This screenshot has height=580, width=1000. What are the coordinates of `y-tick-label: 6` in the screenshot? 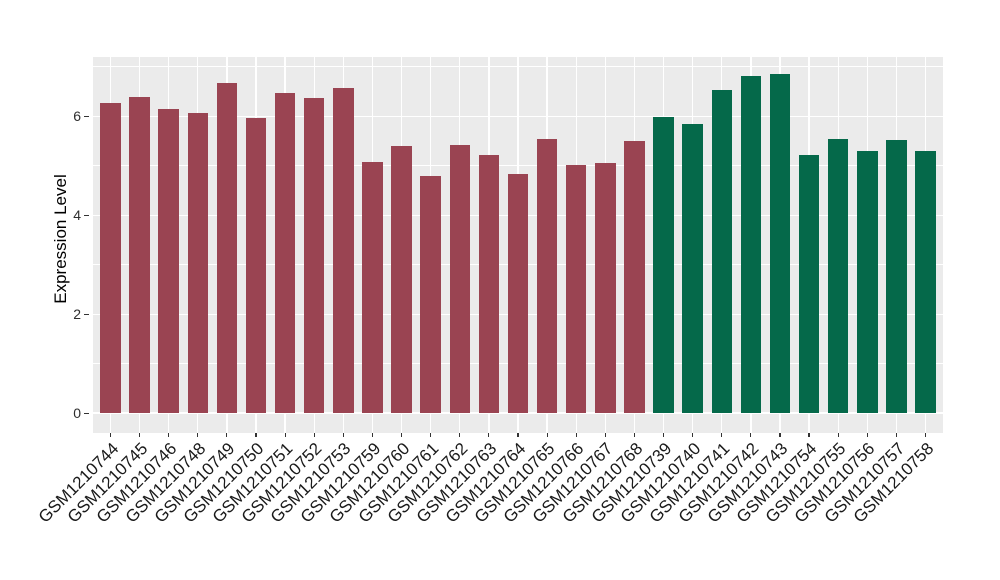 It's located at (77, 116).